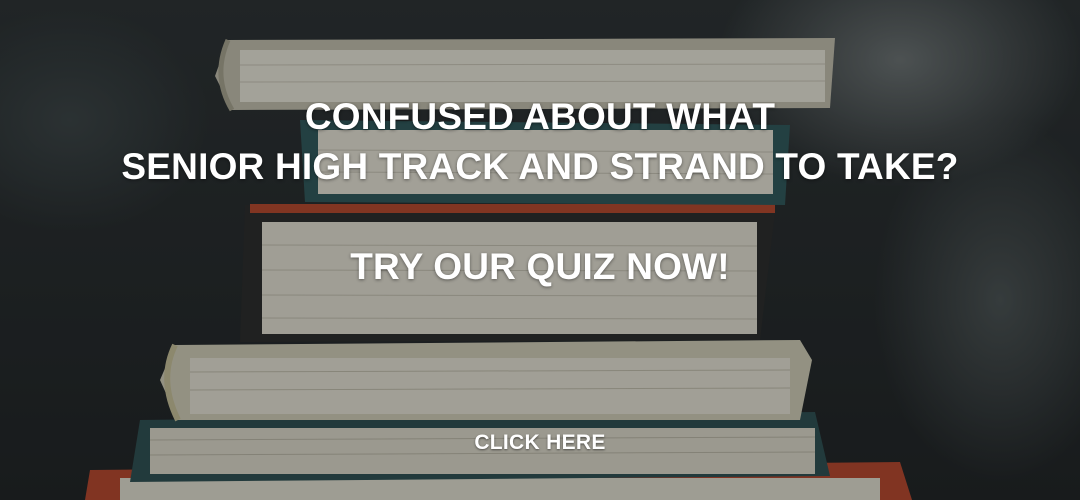 The width and height of the screenshot is (1080, 500). What do you see at coordinates (540, 266) in the screenshot?
I see `cta-title: TRY OUR QUIZ NOW!` at bounding box center [540, 266].